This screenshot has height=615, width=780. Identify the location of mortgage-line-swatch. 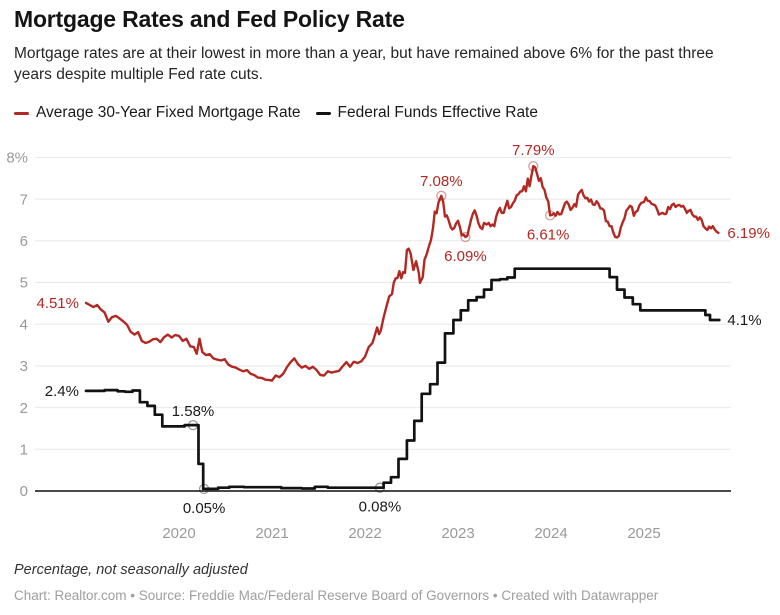
(21, 113).